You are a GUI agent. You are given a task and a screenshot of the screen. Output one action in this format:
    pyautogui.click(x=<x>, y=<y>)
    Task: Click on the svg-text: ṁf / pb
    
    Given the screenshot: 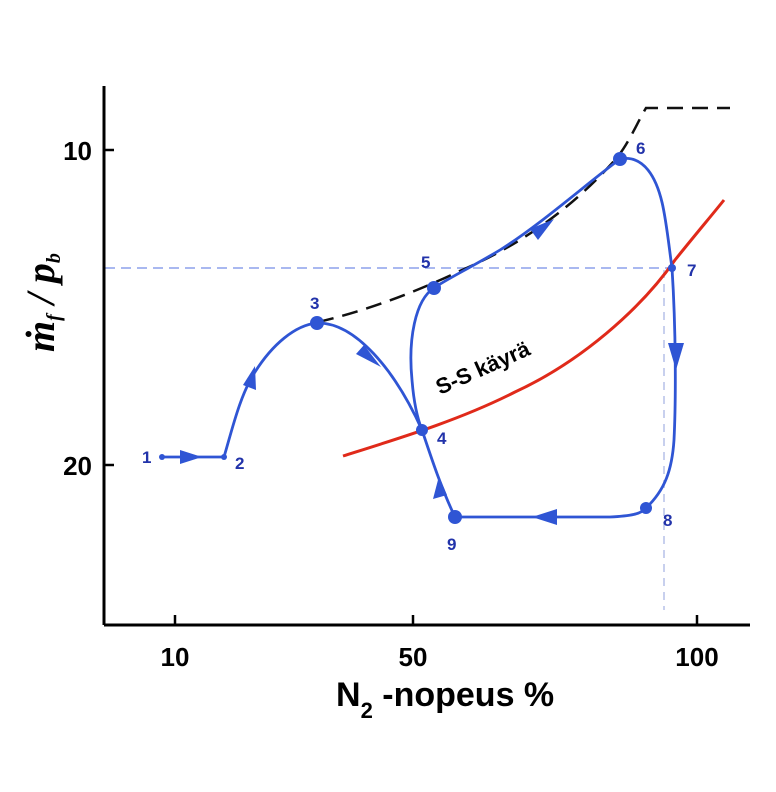 What is the action you would take?
    pyautogui.click(x=41, y=302)
    